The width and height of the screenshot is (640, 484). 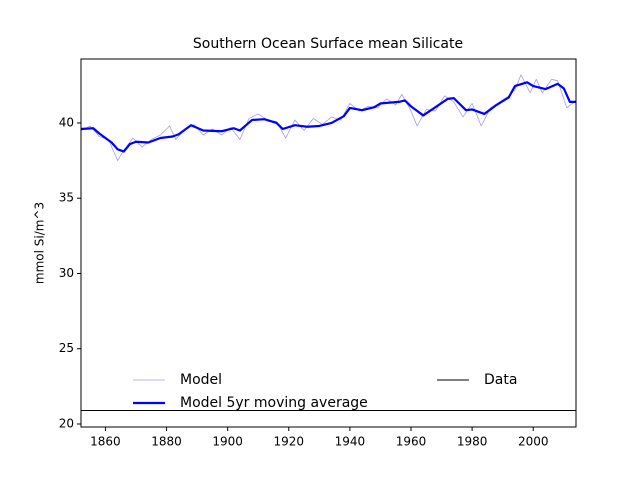 What do you see at coordinates (105, 442) in the screenshot?
I see `x-tick-label: 1860` at bounding box center [105, 442].